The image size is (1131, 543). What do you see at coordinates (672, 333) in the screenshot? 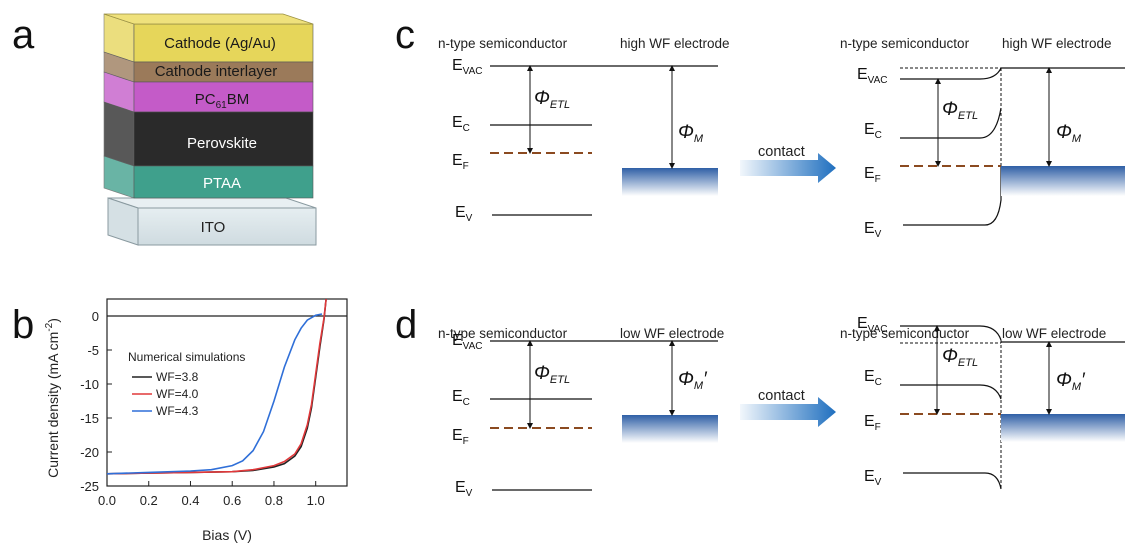
I see `header-electrode: low WF electrode` at bounding box center [672, 333].